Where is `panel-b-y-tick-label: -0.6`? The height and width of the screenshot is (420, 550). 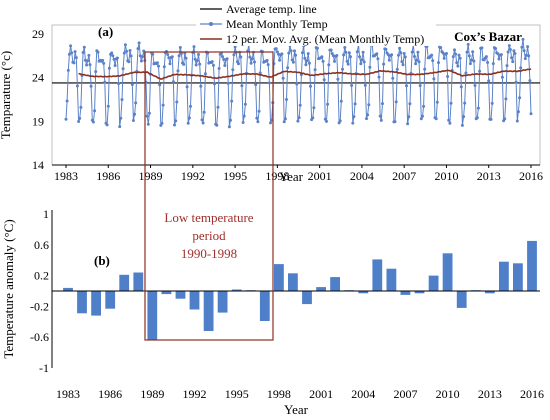
panel-b-y-tick-label: -0.6 is located at coordinates (39, 337).